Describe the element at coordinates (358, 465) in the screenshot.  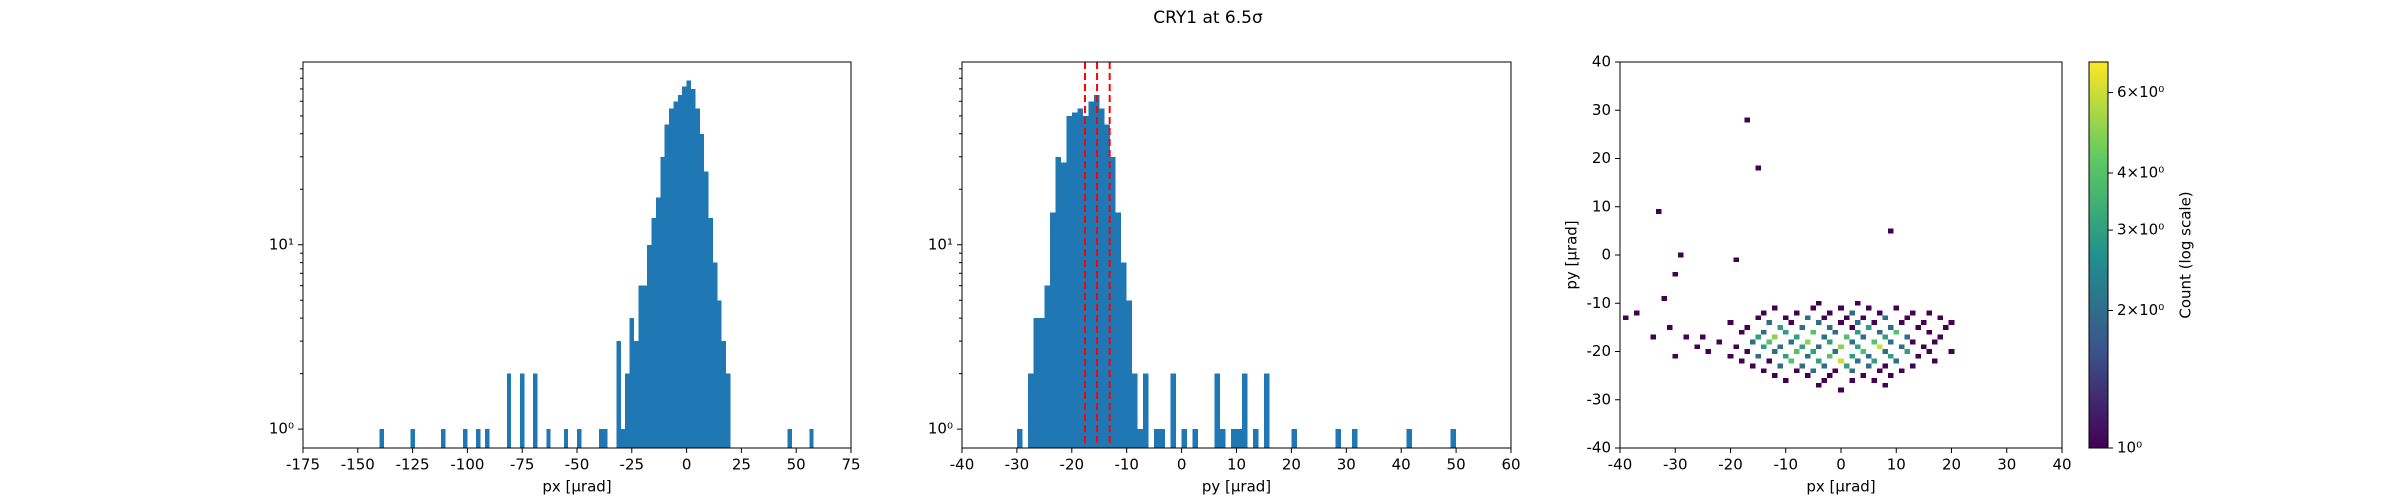
I see `x-tick-label: -150` at that location.